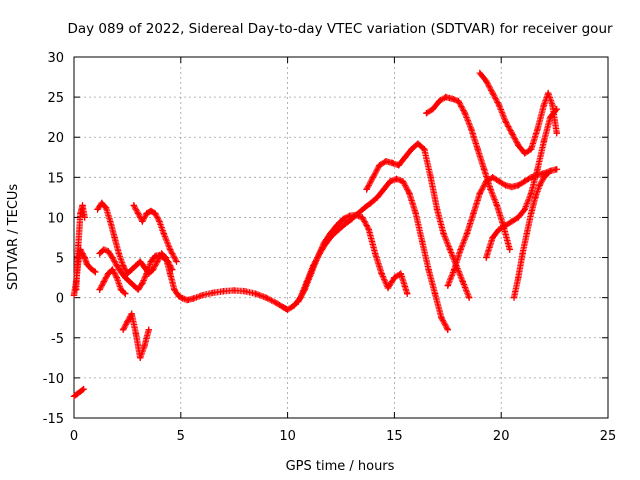 The width and height of the screenshot is (640, 480). I want to click on x-tick-label: 25, so click(608, 436).